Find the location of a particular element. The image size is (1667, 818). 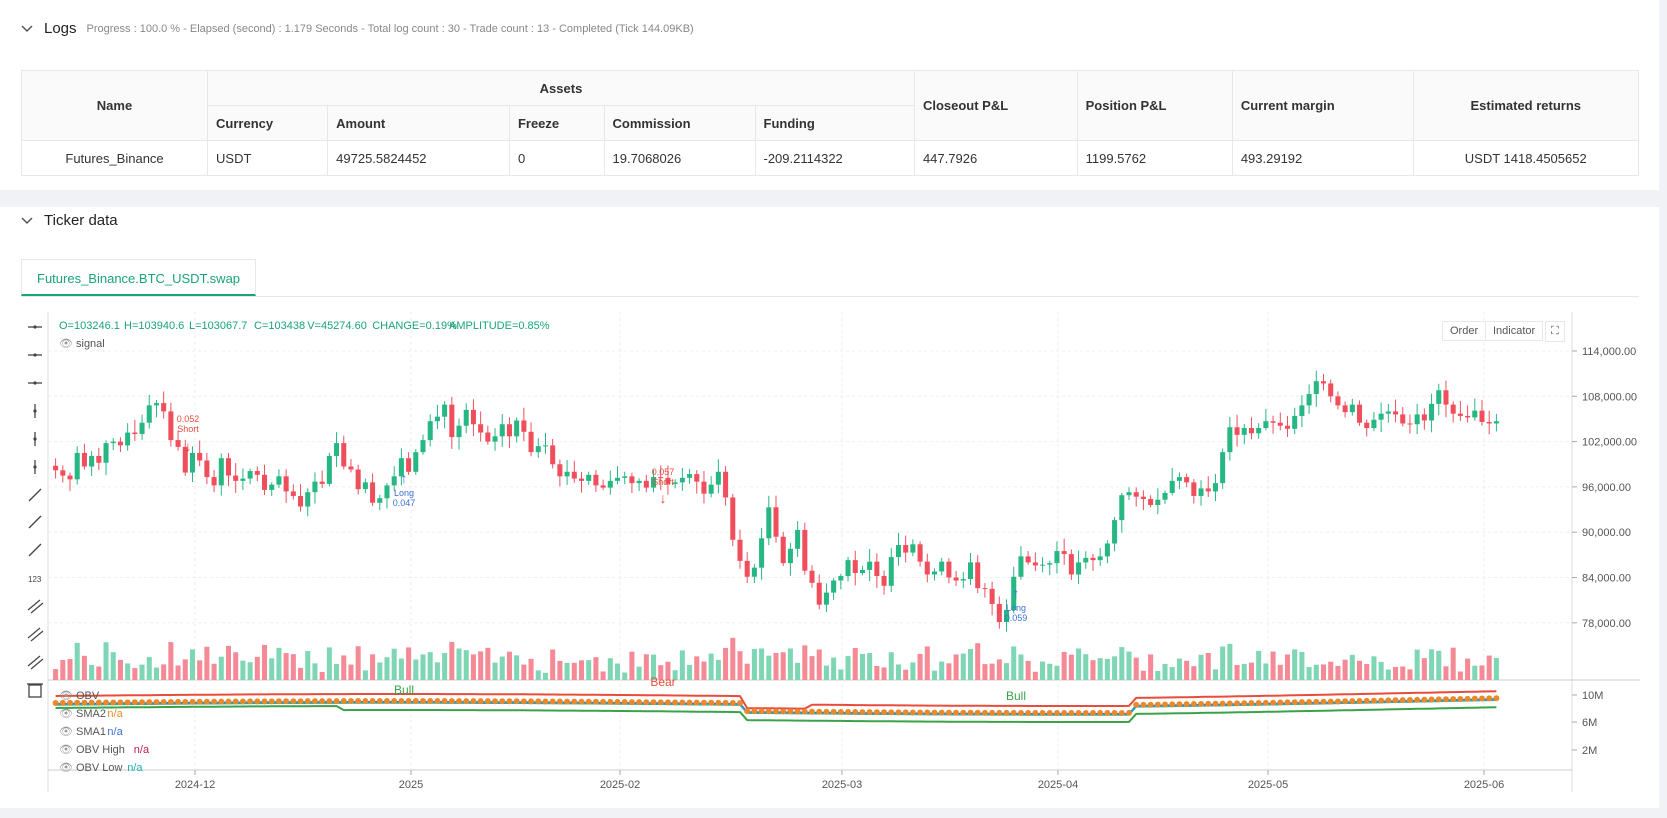

time-tick-label: 2024-12 is located at coordinates (195, 785).